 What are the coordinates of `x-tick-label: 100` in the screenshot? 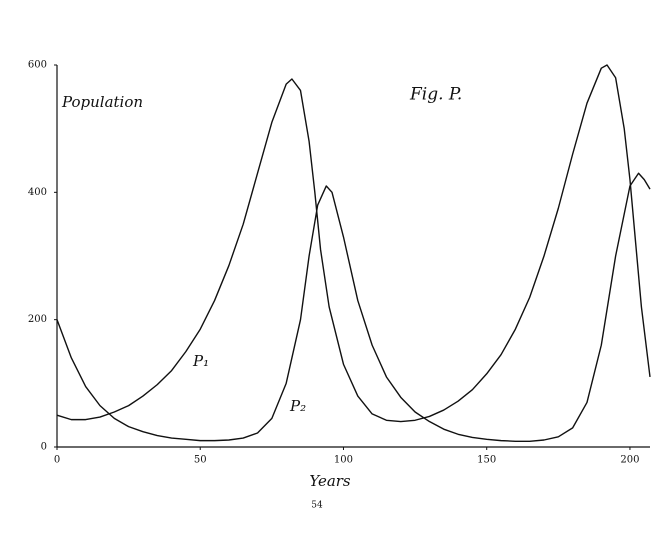 It's located at (343, 460).